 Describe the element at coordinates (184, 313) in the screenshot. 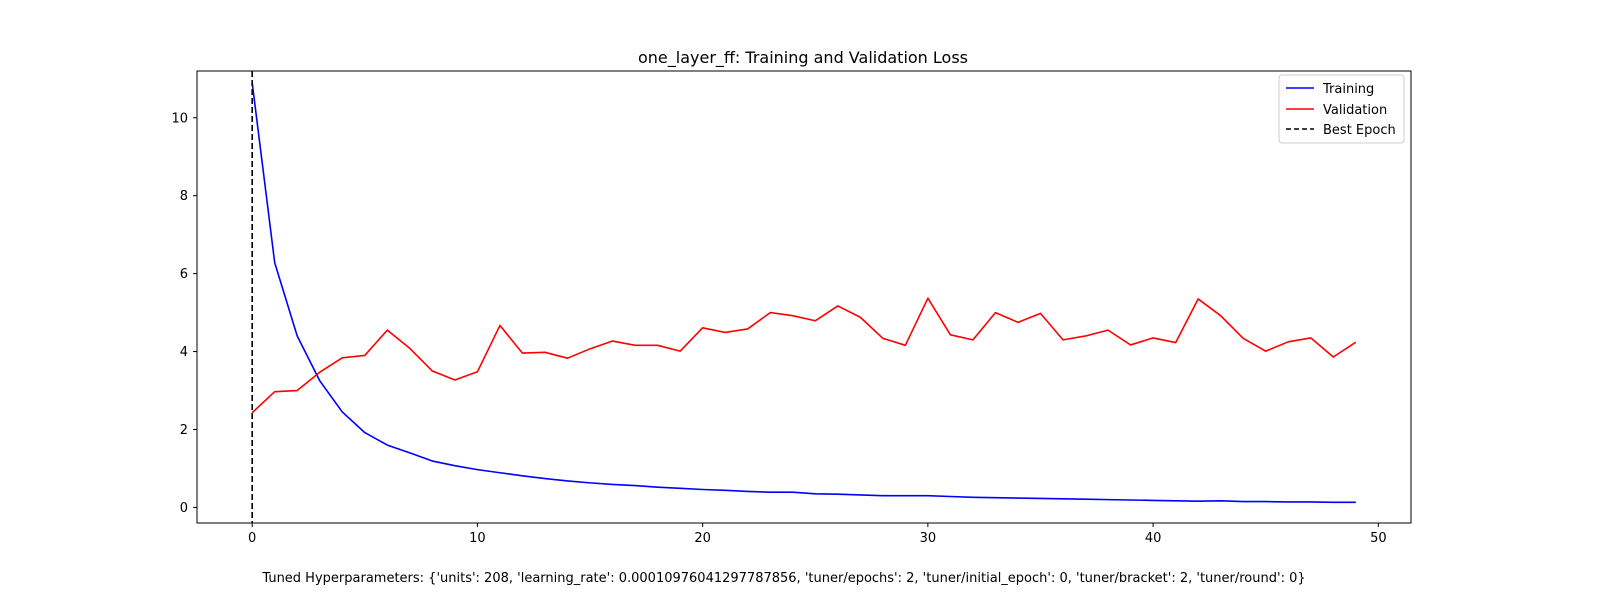

I see `y-axis: 0 2 4 6 8 10` at that location.